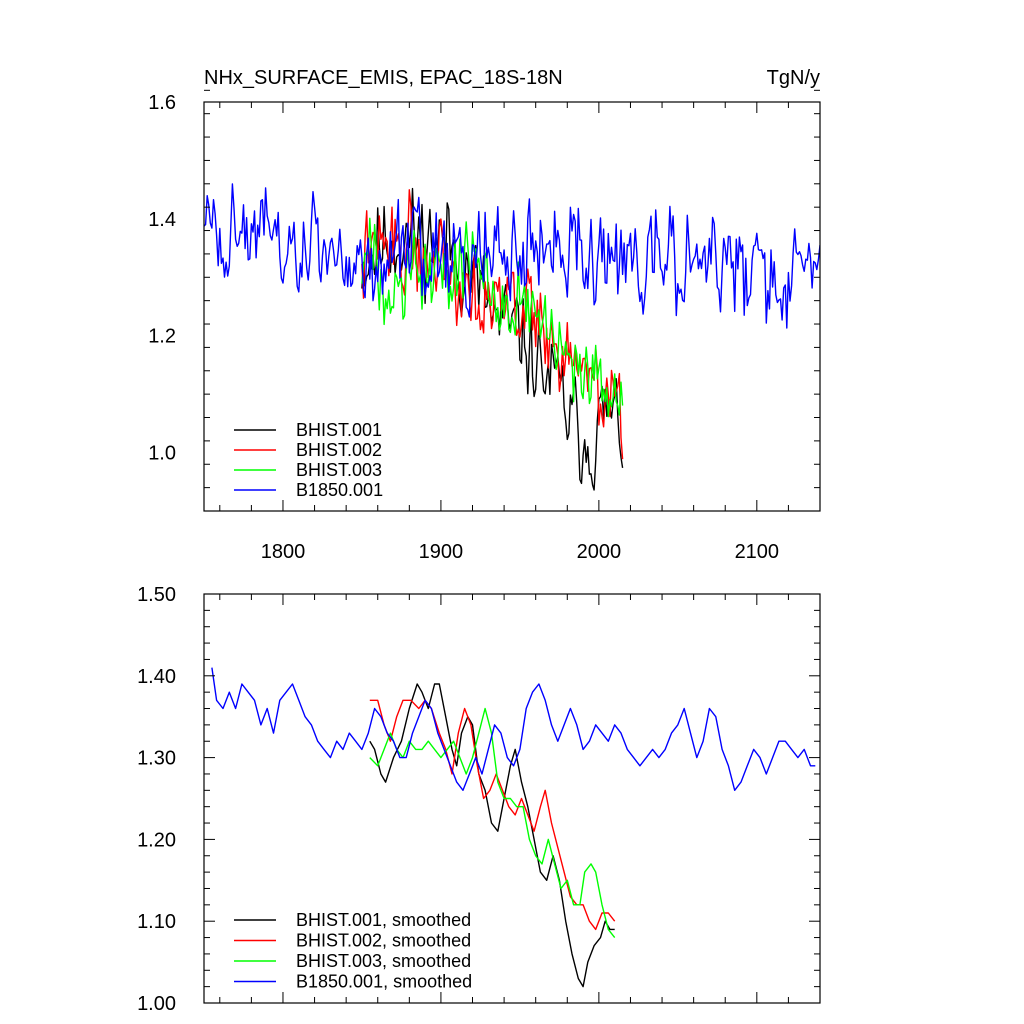  Describe the element at coordinates (793, 78) in the screenshot. I see `top-chart-units: TgN/y` at that location.